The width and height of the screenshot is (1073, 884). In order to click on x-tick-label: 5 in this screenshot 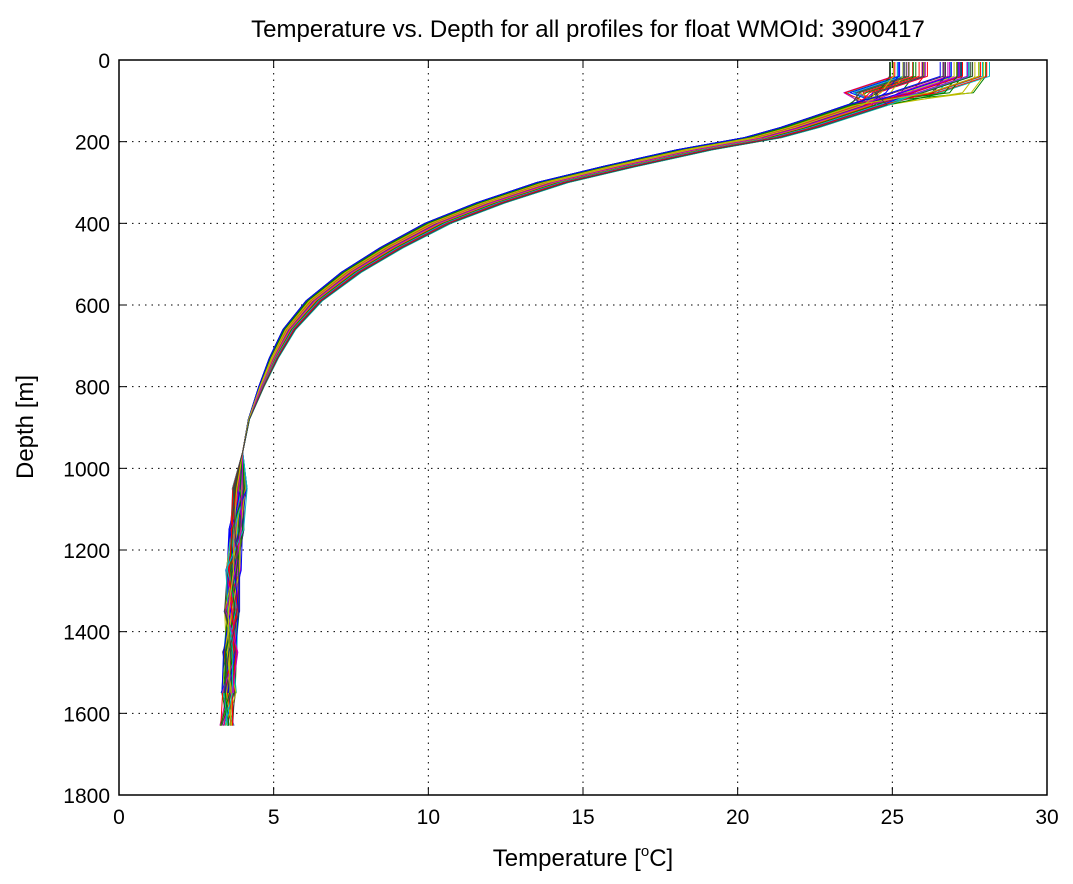, I will do `click(274, 817)`.